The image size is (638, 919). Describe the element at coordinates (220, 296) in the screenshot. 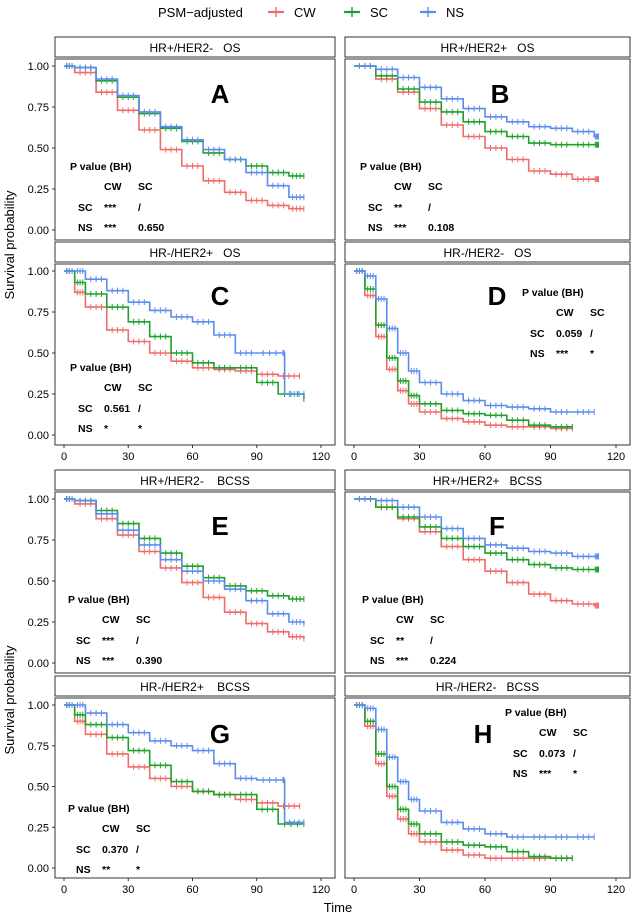

I see `panel-letter: C` at that location.